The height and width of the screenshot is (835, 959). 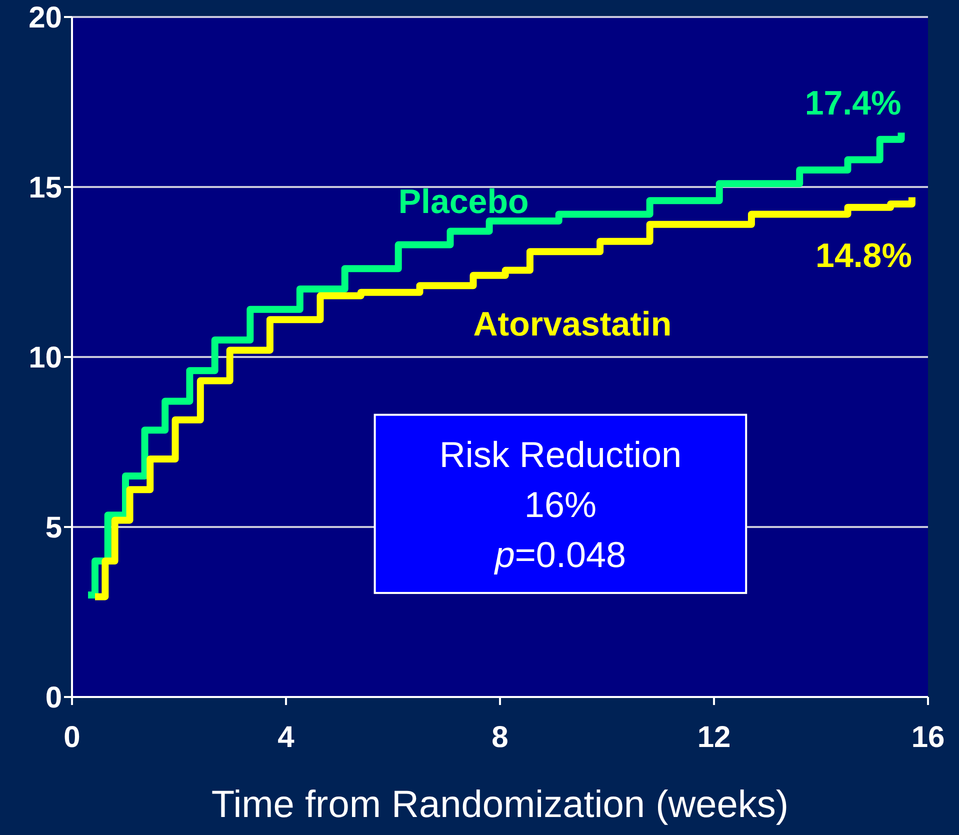 I want to click on y-tick-label: 15, so click(x=45, y=188).